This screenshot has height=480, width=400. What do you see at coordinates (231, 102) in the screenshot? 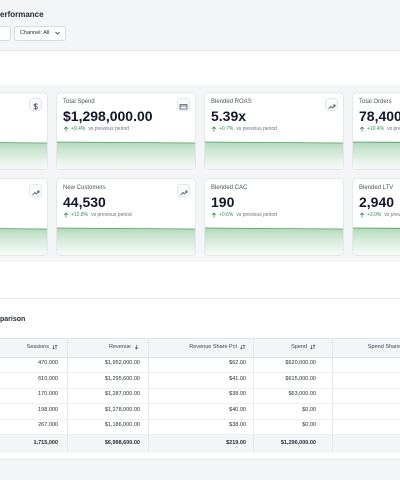
I see `kpi-label: Blended ROAS` at bounding box center [231, 102].